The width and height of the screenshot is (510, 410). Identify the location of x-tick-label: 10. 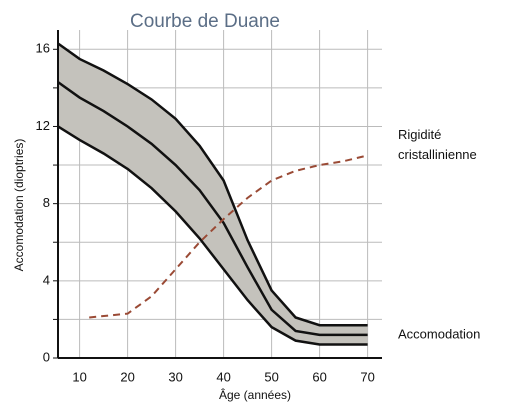
(79, 376).